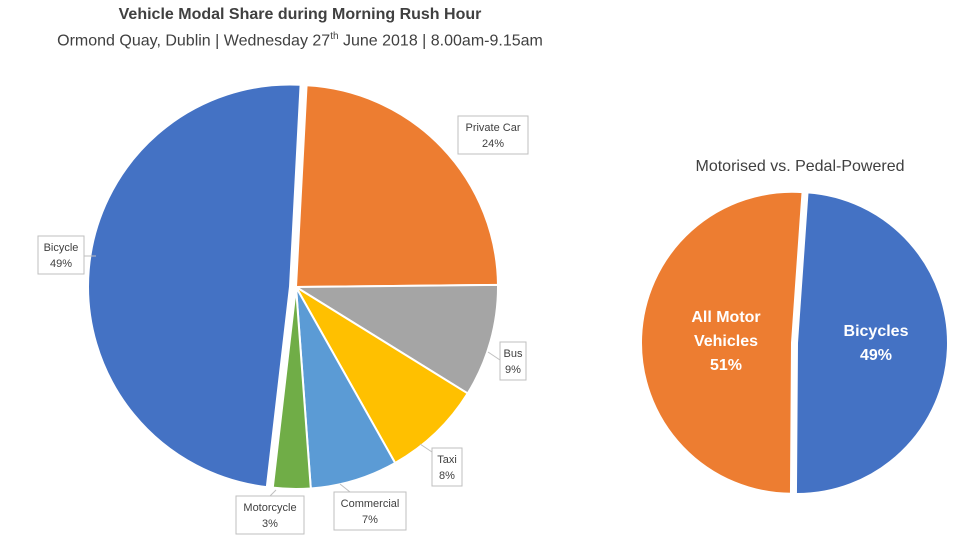 This screenshot has height=540, width=960. I want to click on data-label-all-motor-vehicles-line-1: All Motor, so click(725, 317).